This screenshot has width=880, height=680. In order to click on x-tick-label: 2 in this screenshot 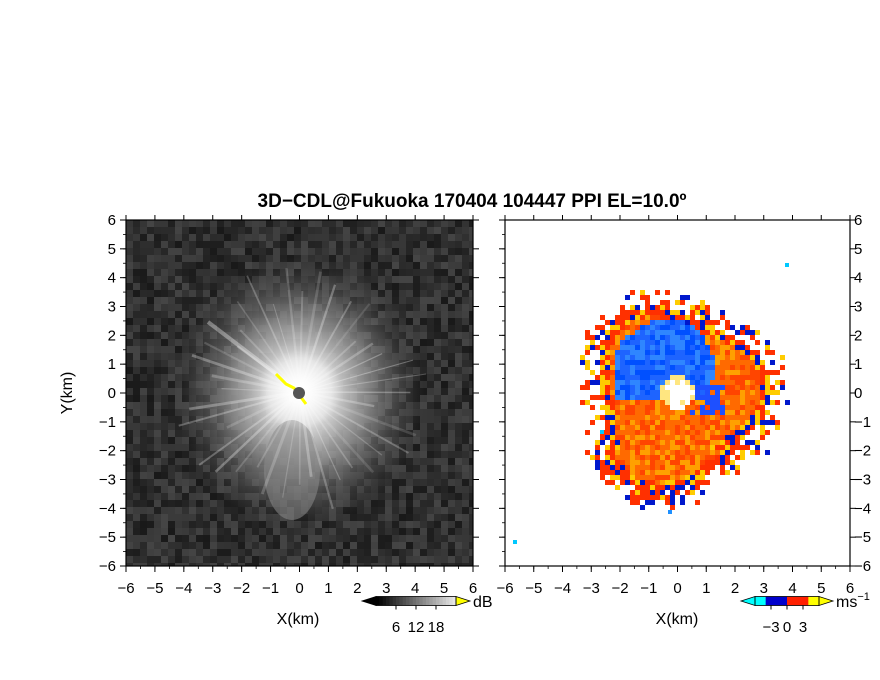, I will do `click(735, 588)`.